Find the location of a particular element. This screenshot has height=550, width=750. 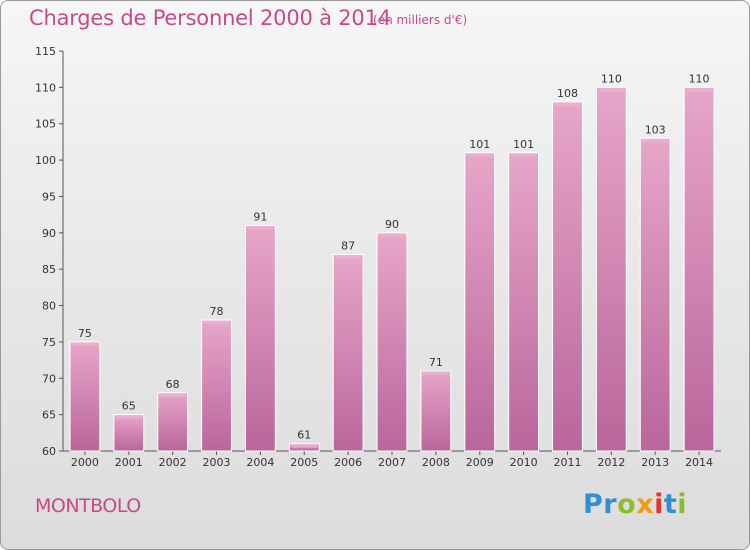

bar-value-label: 90 is located at coordinates (392, 224).